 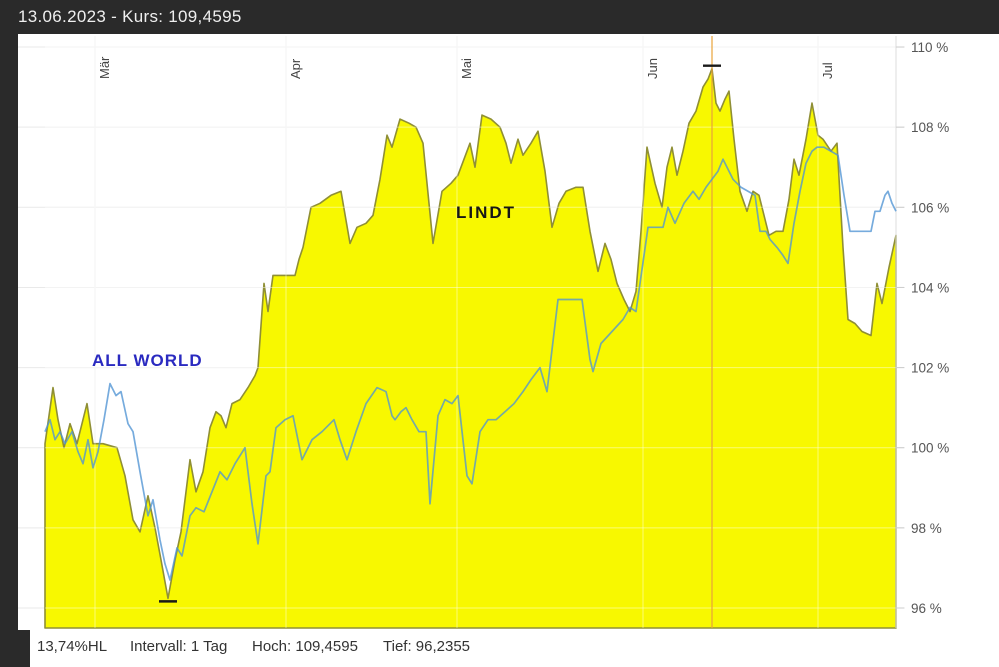 What do you see at coordinates (926, 608) in the screenshot?
I see `y-axis-label: 96 %` at bounding box center [926, 608].